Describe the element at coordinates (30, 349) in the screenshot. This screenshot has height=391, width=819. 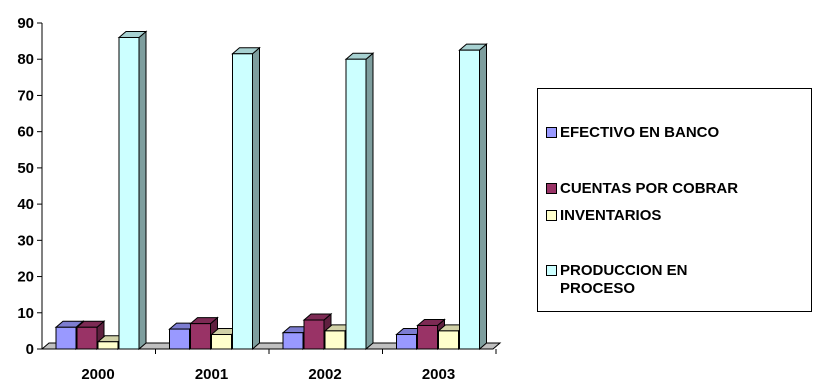
I see `y-tick-label: 0` at that location.